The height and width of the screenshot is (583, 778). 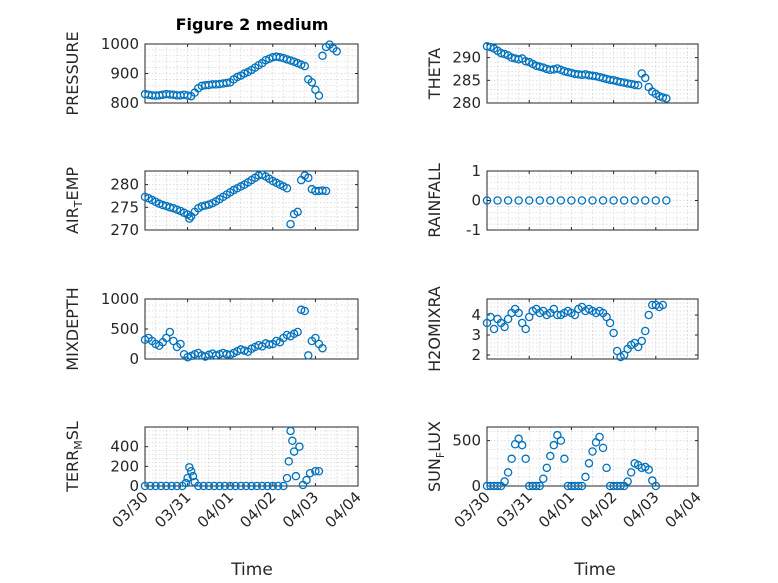 I want to click on x-axis-label-right: Time, so click(x=594, y=570).